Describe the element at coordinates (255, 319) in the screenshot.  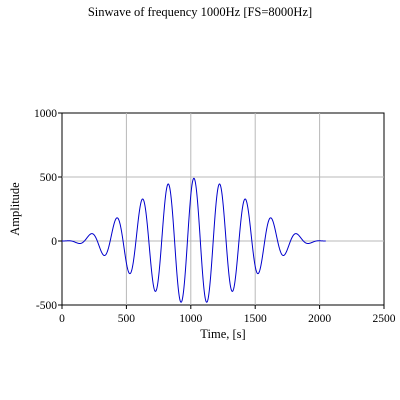
I see `x-tick-label: 1500` at that location.